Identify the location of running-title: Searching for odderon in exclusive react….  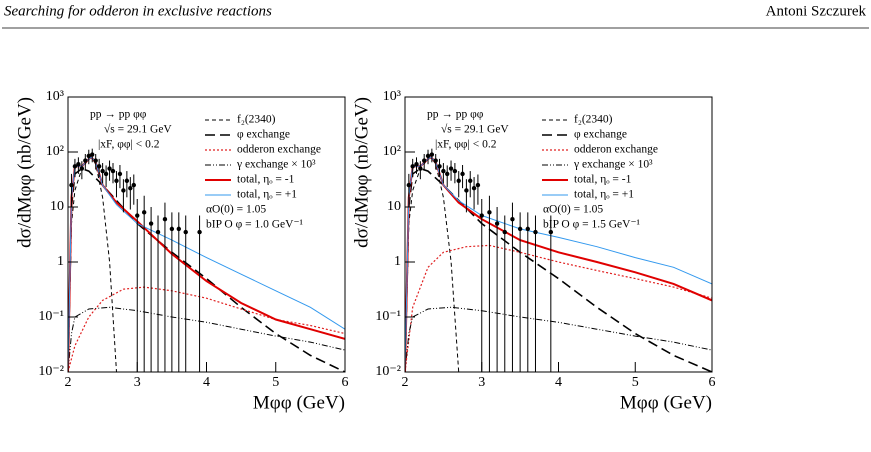
(138, 11).